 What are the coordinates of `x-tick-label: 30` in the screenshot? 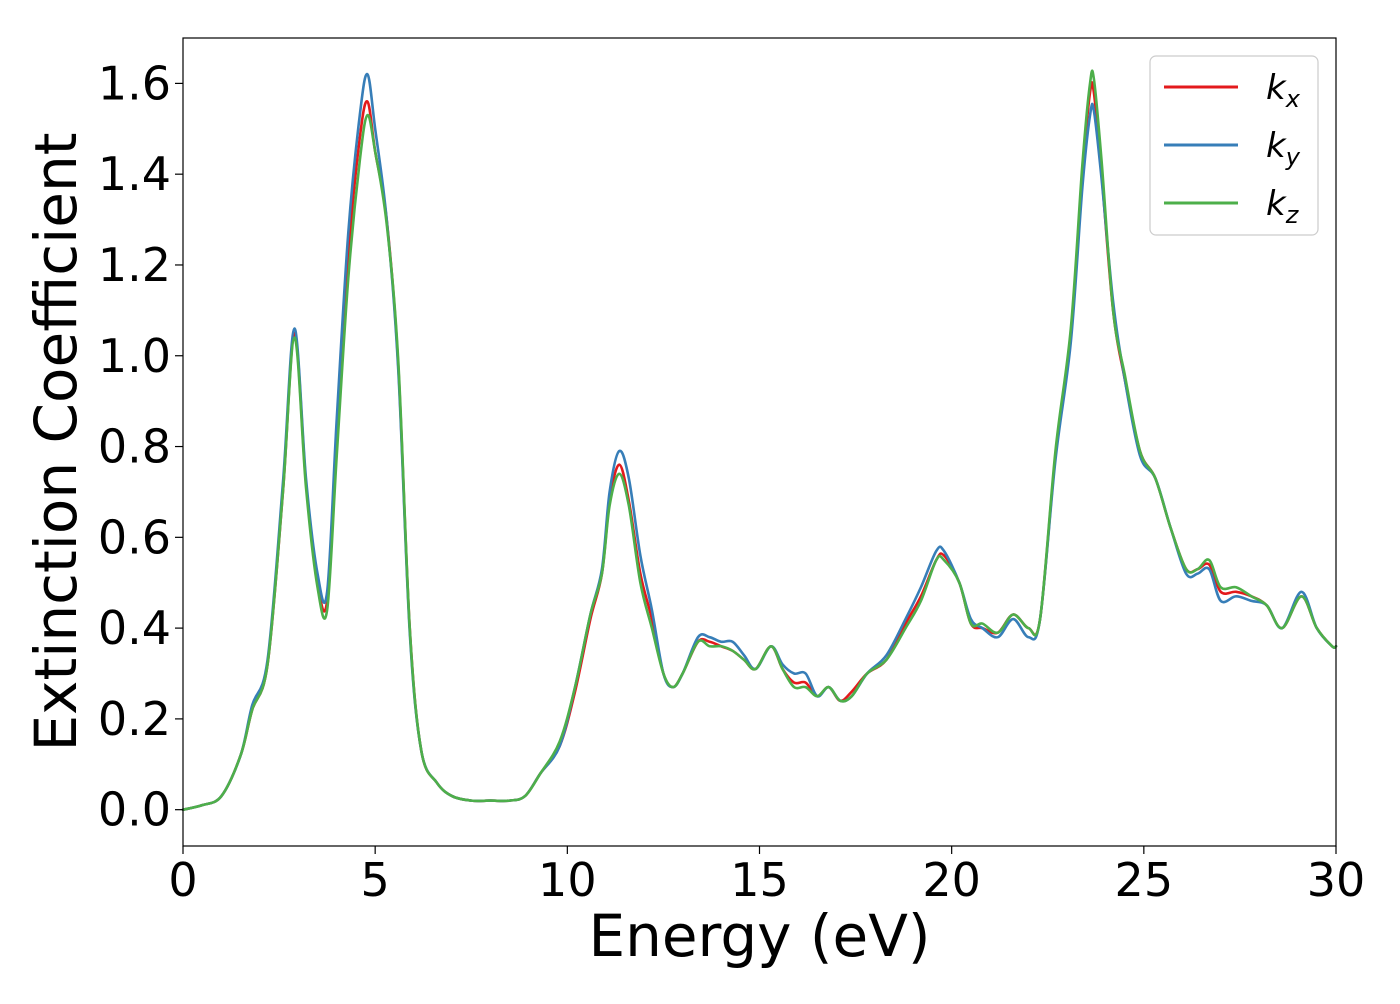 It's located at (1336, 880).